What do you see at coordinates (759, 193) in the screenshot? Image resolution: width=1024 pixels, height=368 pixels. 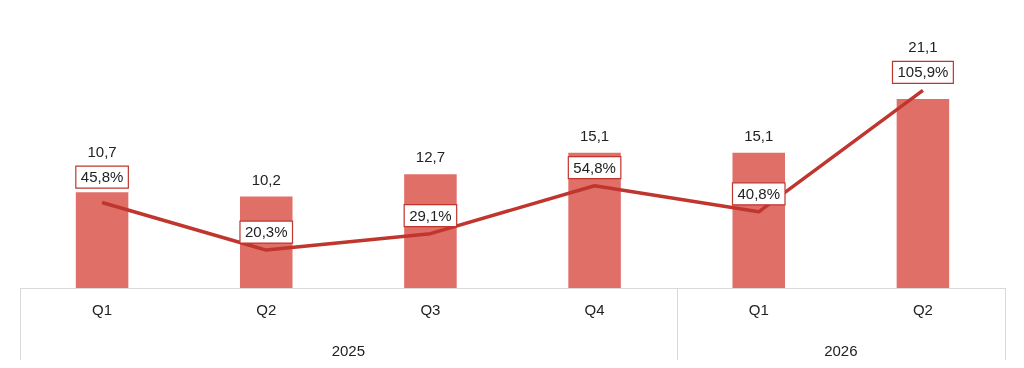 I see `data-label: 40,8%` at bounding box center [759, 193].